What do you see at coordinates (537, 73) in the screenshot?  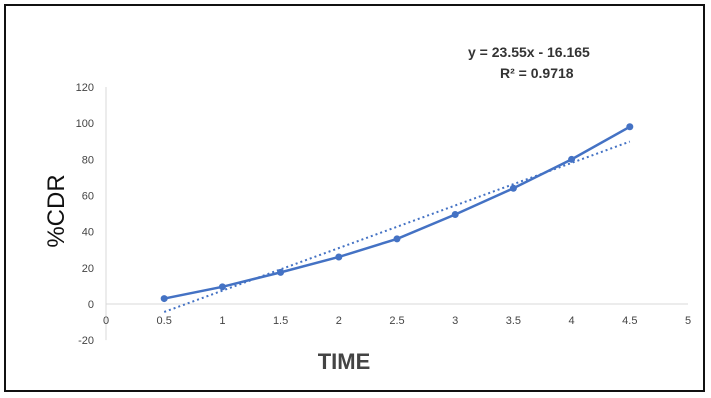 I see `r-squared-label: R² = 0.9718` at bounding box center [537, 73].